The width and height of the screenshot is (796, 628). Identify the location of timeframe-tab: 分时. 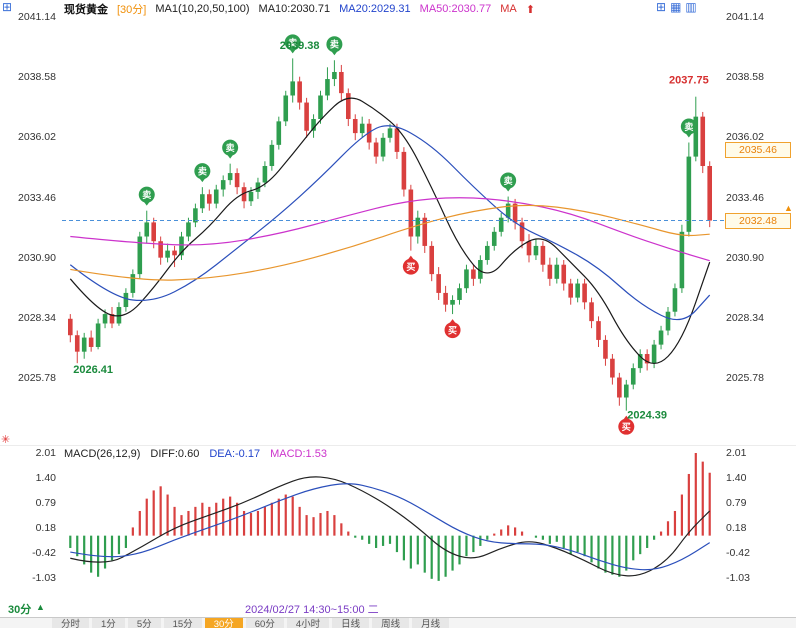
(71, 623).